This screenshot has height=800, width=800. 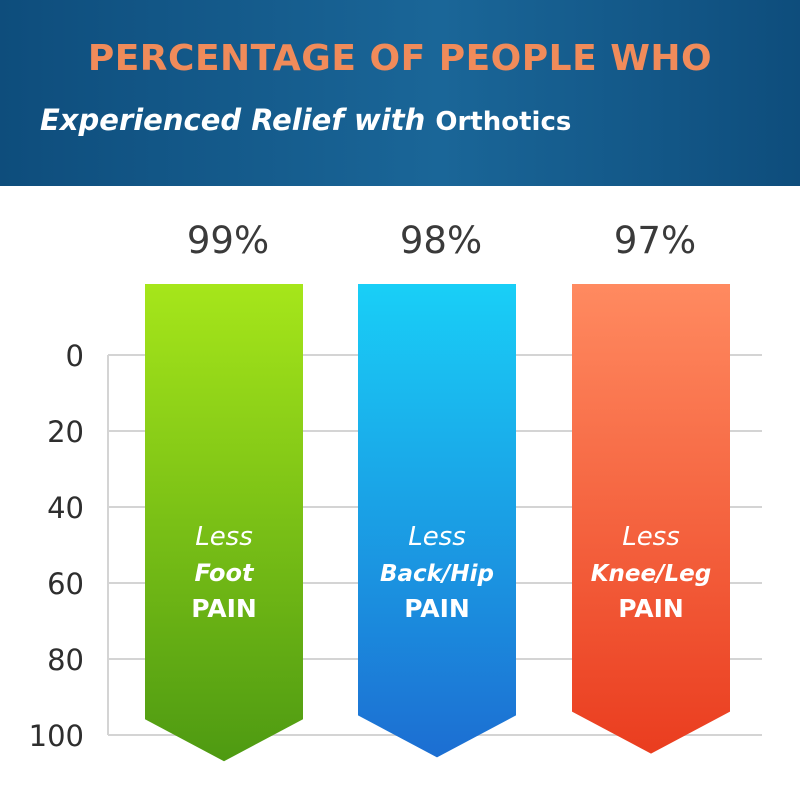 I want to click on bar-label: Foot, so click(x=225, y=573).